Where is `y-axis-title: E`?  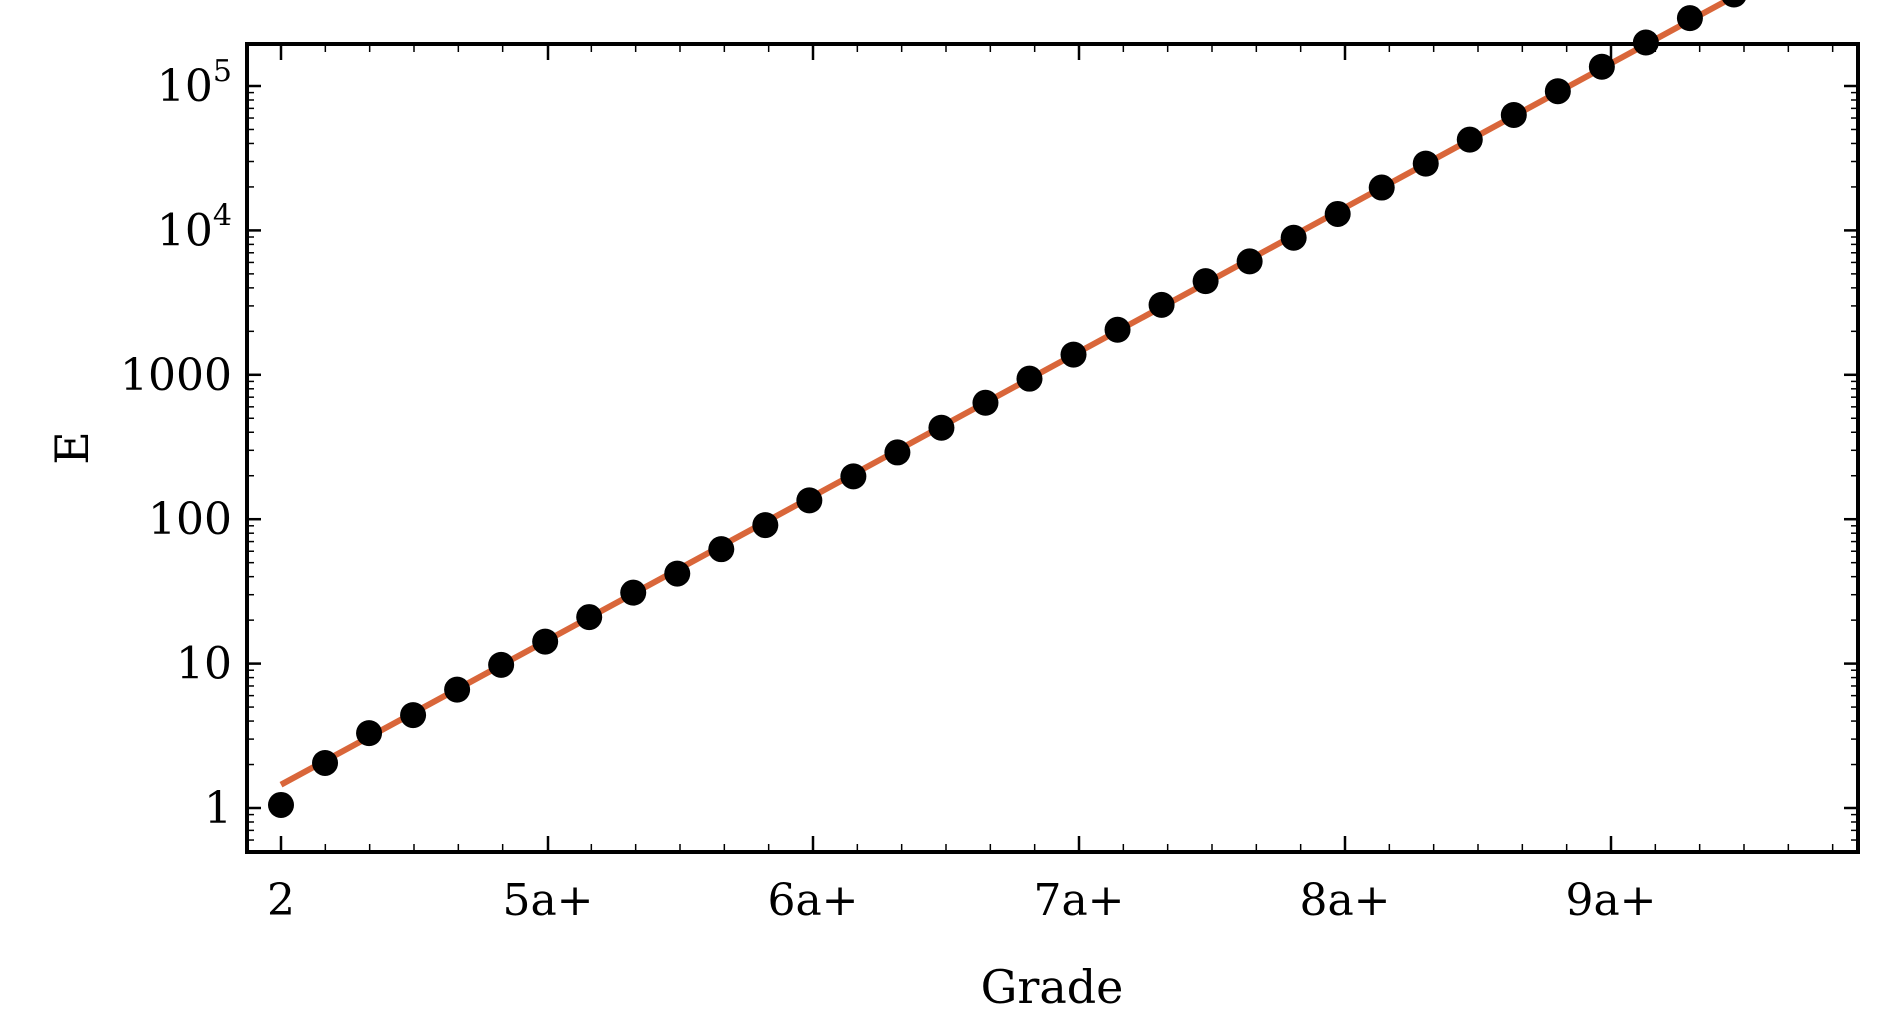 y-axis-title: E is located at coordinates (72, 448).